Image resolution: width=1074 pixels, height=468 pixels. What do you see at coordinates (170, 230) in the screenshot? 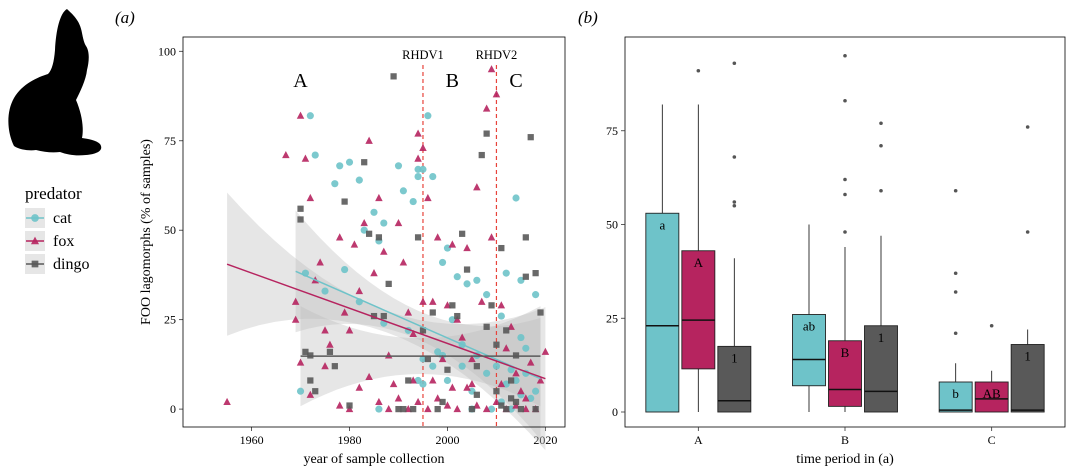
I see `scatter-y-tick-label: 50` at bounding box center [170, 230].